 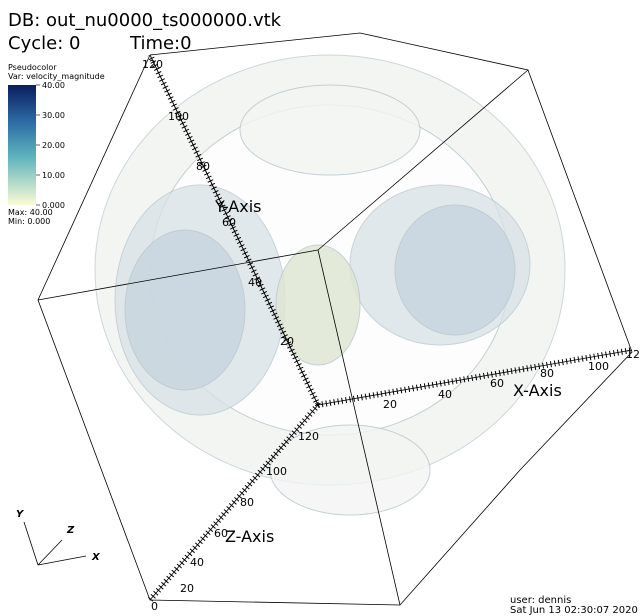 I want to click on z-axis-label: 20, so click(x=187, y=588).